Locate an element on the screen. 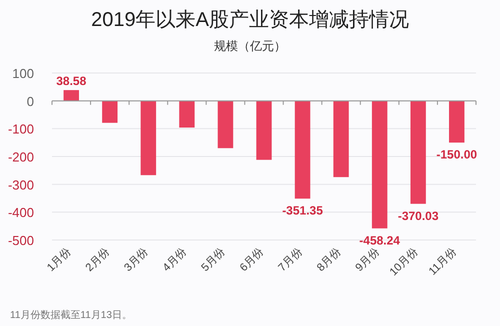  y-tick-label: -400 is located at coordinates (21, 212).